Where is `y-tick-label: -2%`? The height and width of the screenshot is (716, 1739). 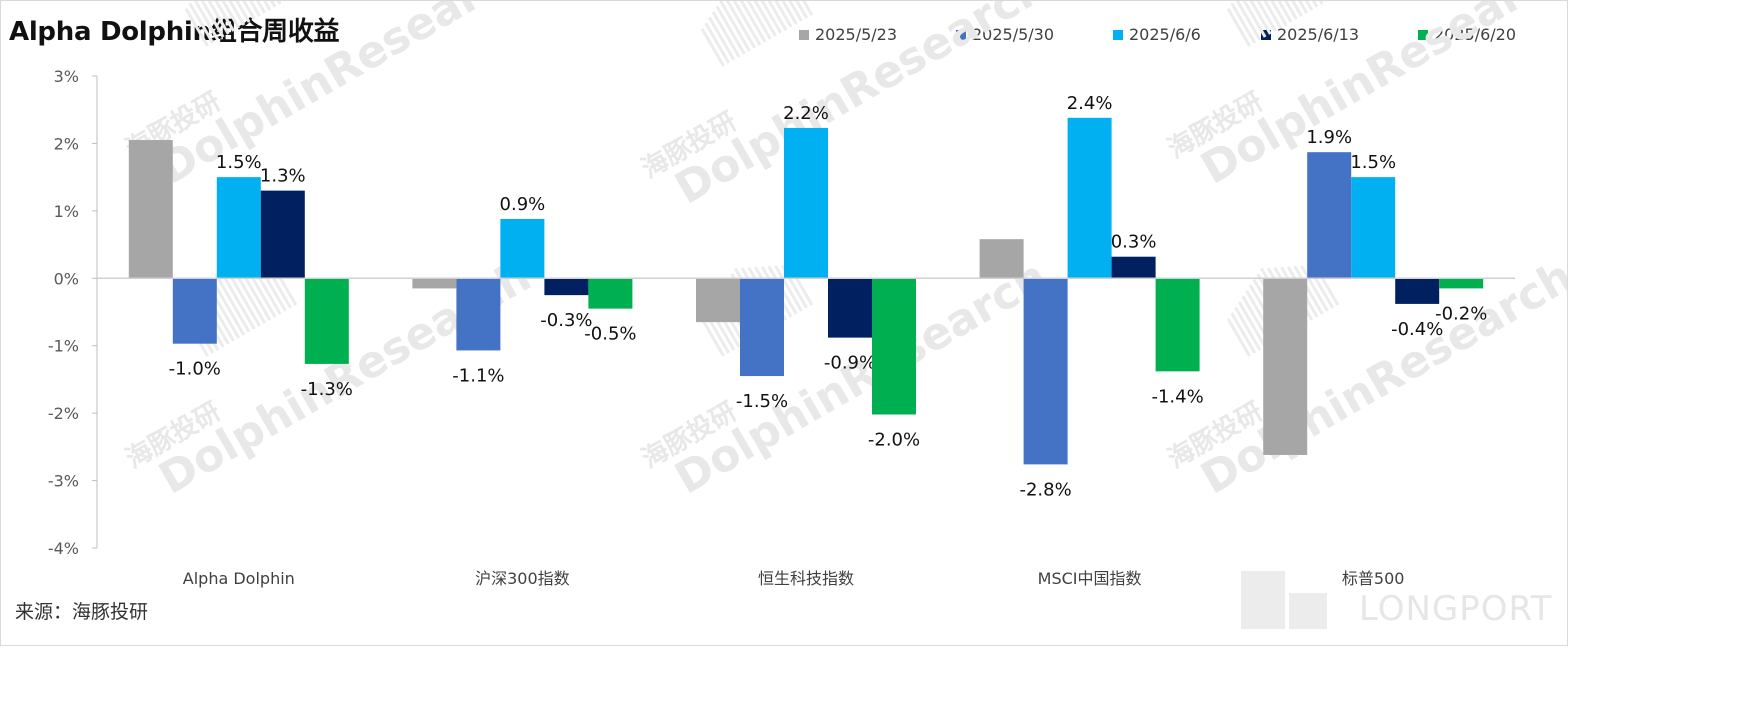
y-tick-label: -2% is located at coordinates (63, 413).